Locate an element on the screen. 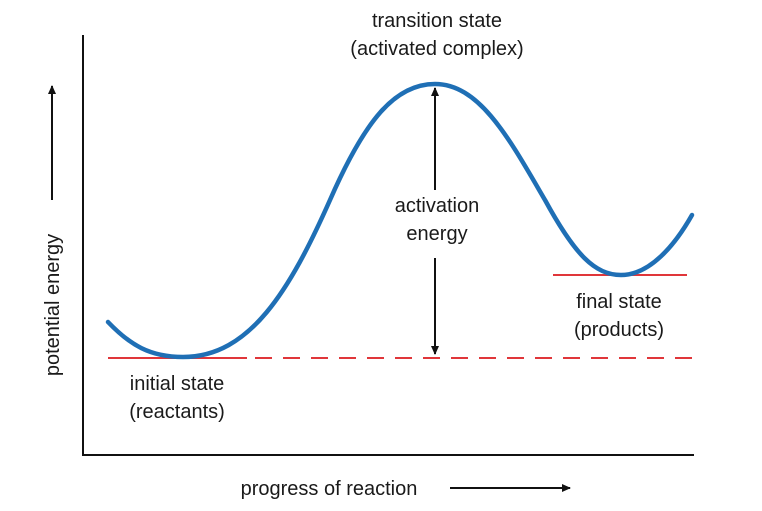  activation-energy-label: activation is located at coordinates (437, 206).